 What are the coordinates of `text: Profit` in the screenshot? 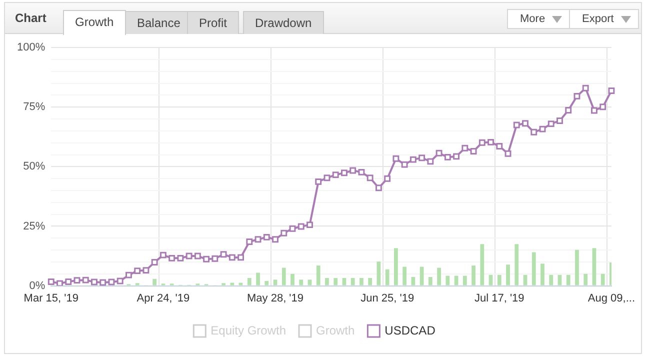 It's located at (213, 22).